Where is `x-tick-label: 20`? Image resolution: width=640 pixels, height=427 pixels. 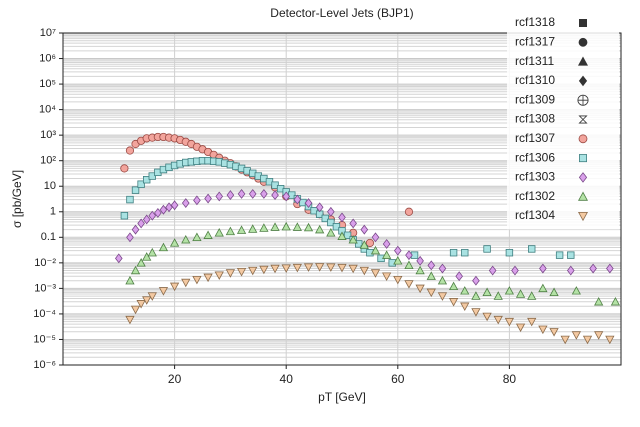 x-tick-label: 20 is located at coordinates (175, 379).